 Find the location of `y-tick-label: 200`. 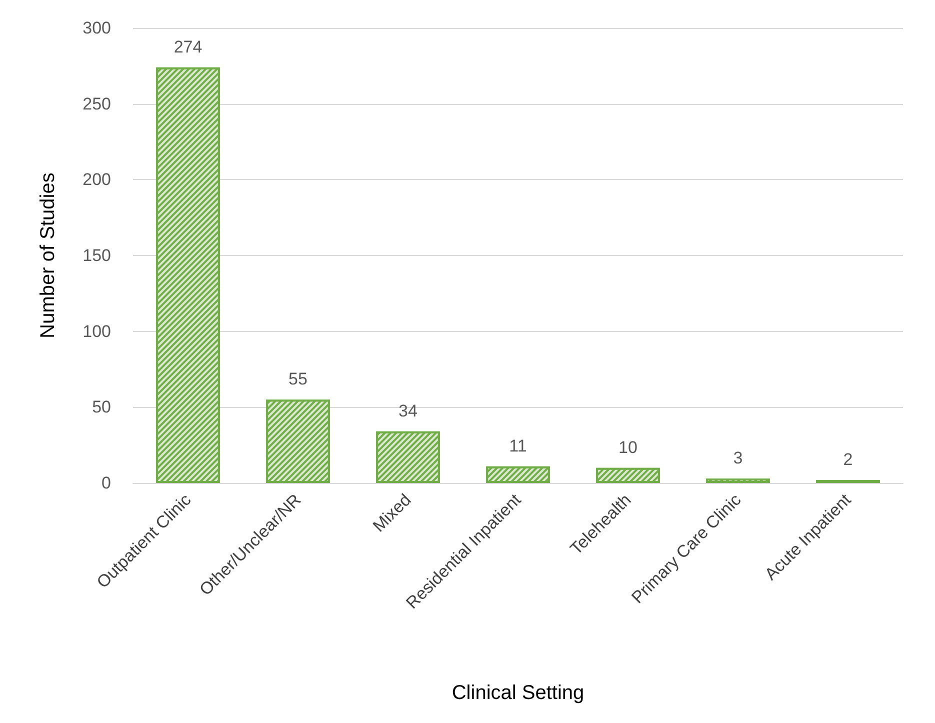

y-tick-label: 200 is located at coordinates (96, 180).